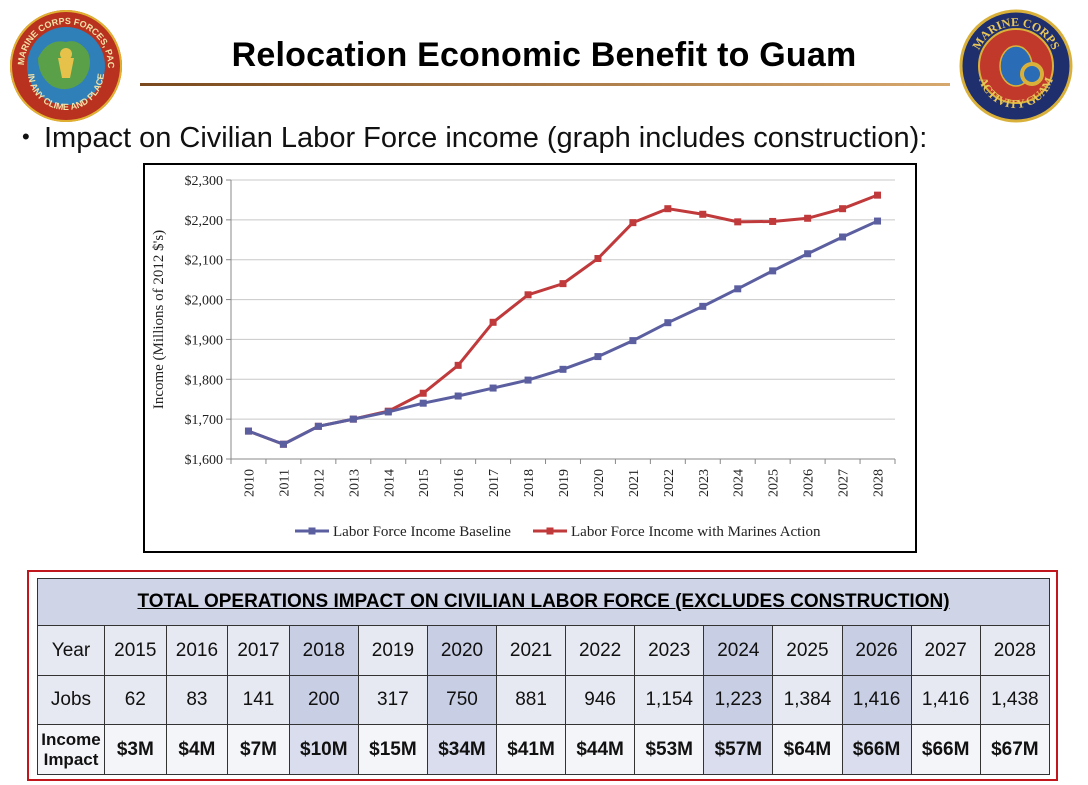  What do you see at coordinates (774, 483) in the screenshot?
I see `x-tick-label: 2025` at bounding box center [774, 483].